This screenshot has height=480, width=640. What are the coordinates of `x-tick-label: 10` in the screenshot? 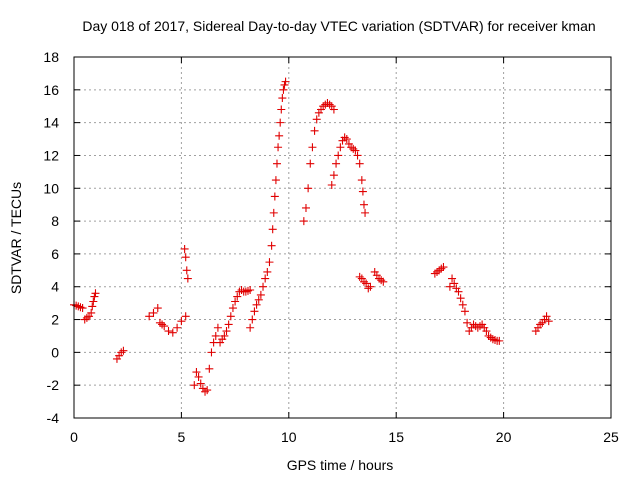 It's located at (289, 437).